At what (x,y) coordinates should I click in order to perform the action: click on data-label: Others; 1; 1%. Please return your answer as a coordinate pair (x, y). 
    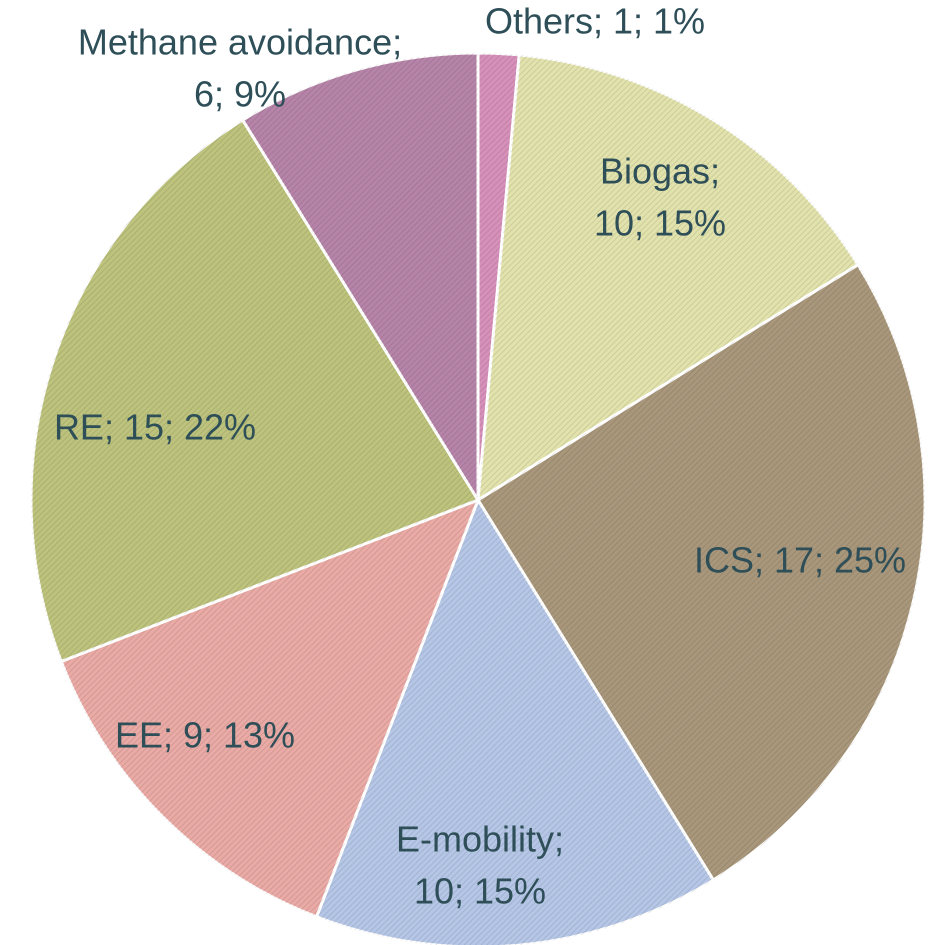
    Looking at the image, I should click on (595, 21).